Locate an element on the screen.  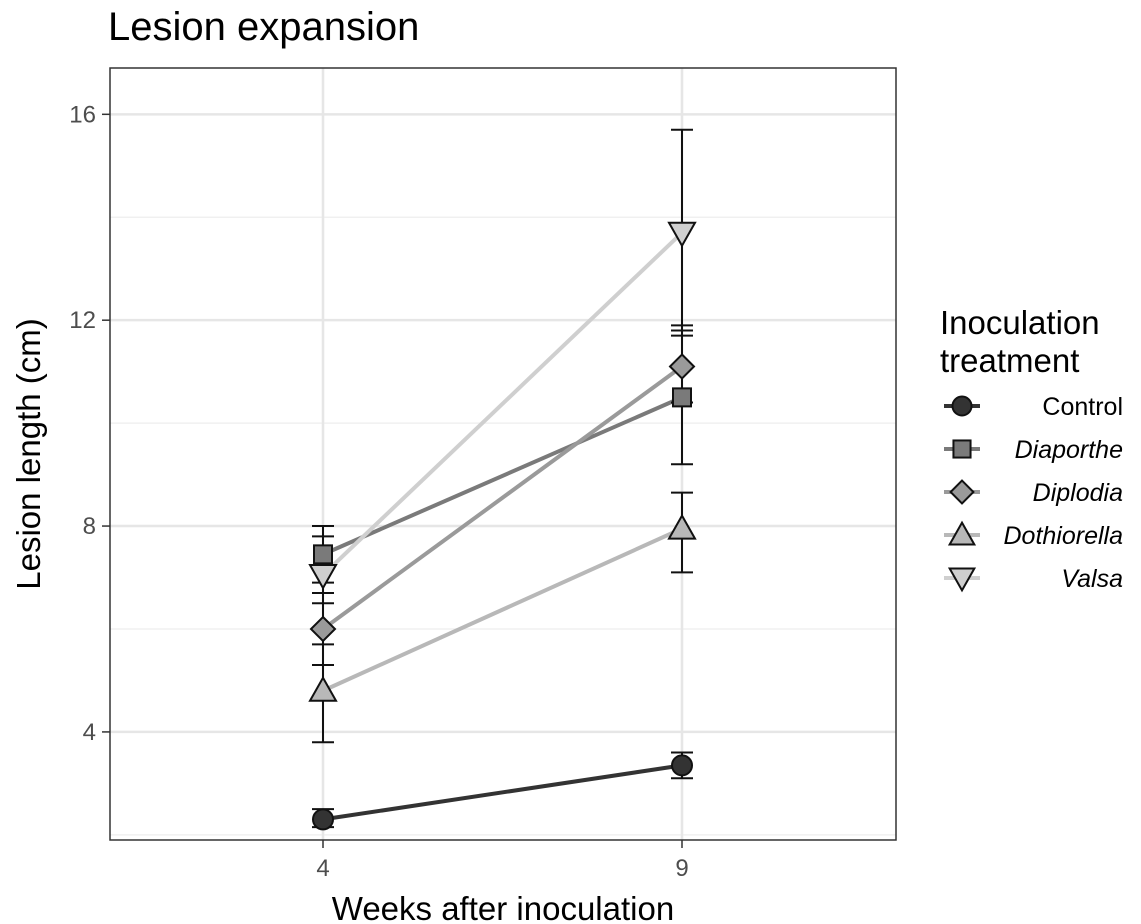
series-line-valsa is located at coordinates (502, 404).